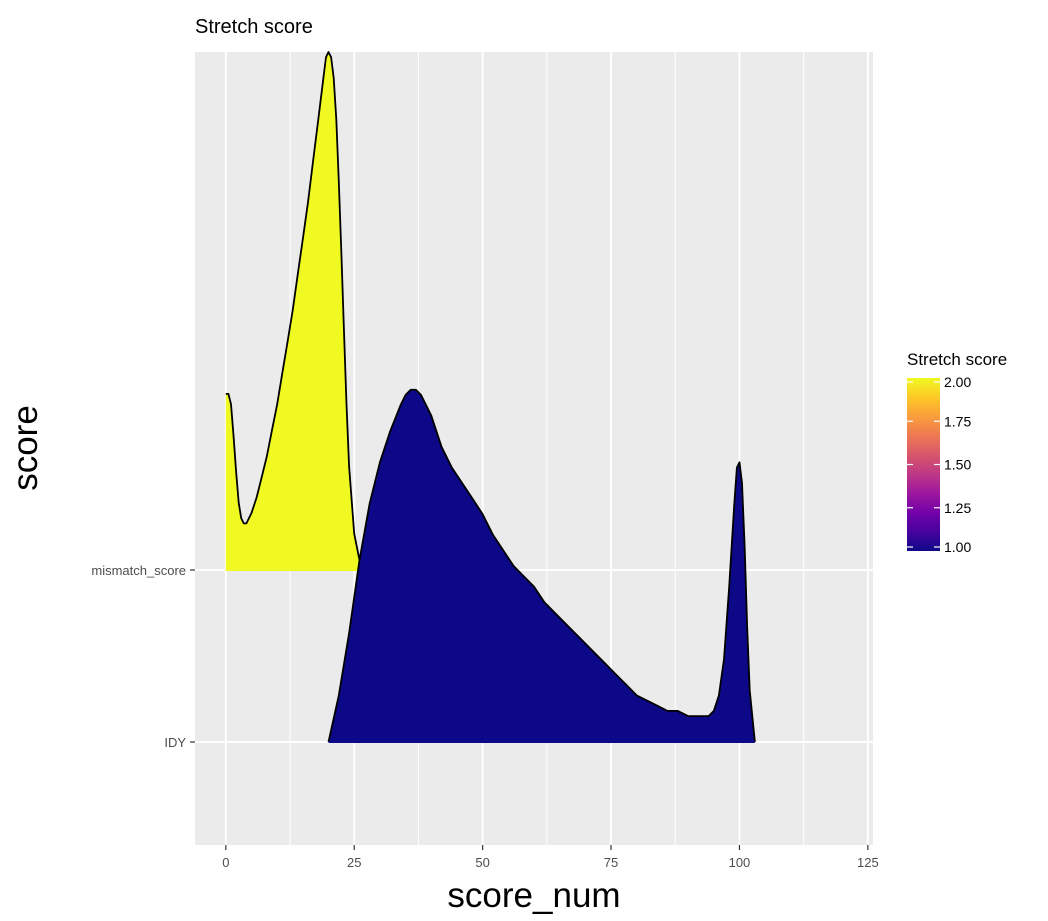 Image resolution: width=1048 pixels, height=921 pixels. What do you see at coordinates (611, 862) in the screenshot?
I see `x-tick-label: 75` at bounding box center [611, 862].